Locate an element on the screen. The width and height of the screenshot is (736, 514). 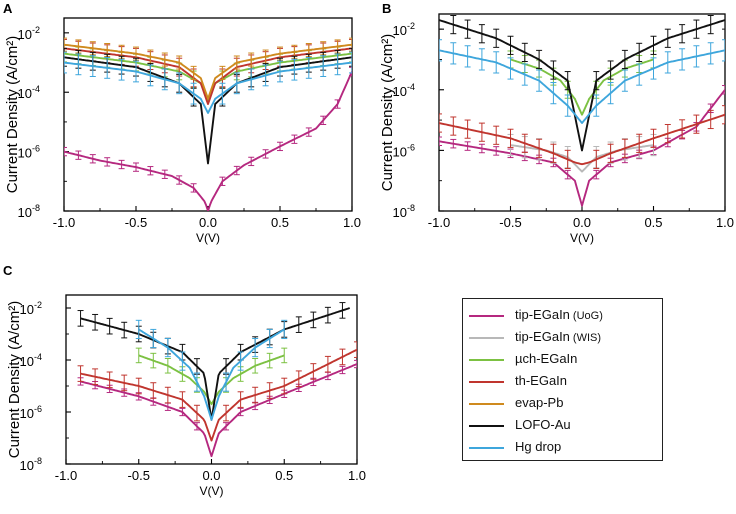
legend-item: evap-Pb is located at coordinates (562, 404).